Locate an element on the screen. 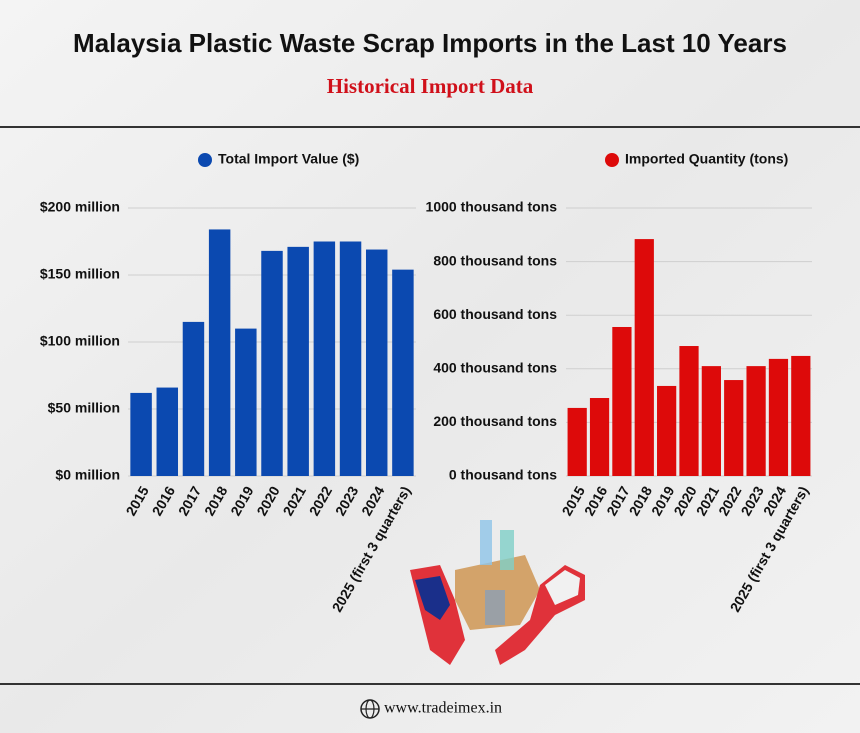  y-tick-label: 600 thousand tons is located at coordinates (495, 314).